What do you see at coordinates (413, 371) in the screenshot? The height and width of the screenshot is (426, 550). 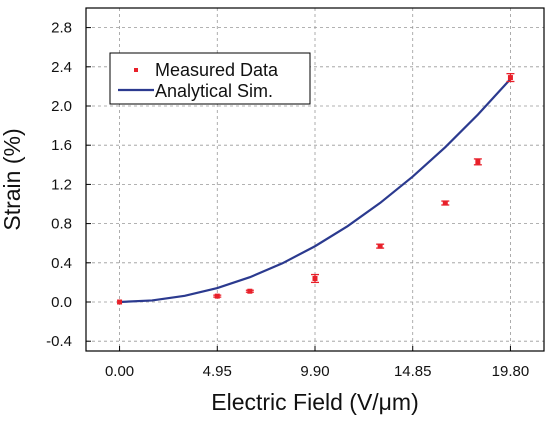 I see `x-tick-label: 14.85` at bounding box center [413, 371].